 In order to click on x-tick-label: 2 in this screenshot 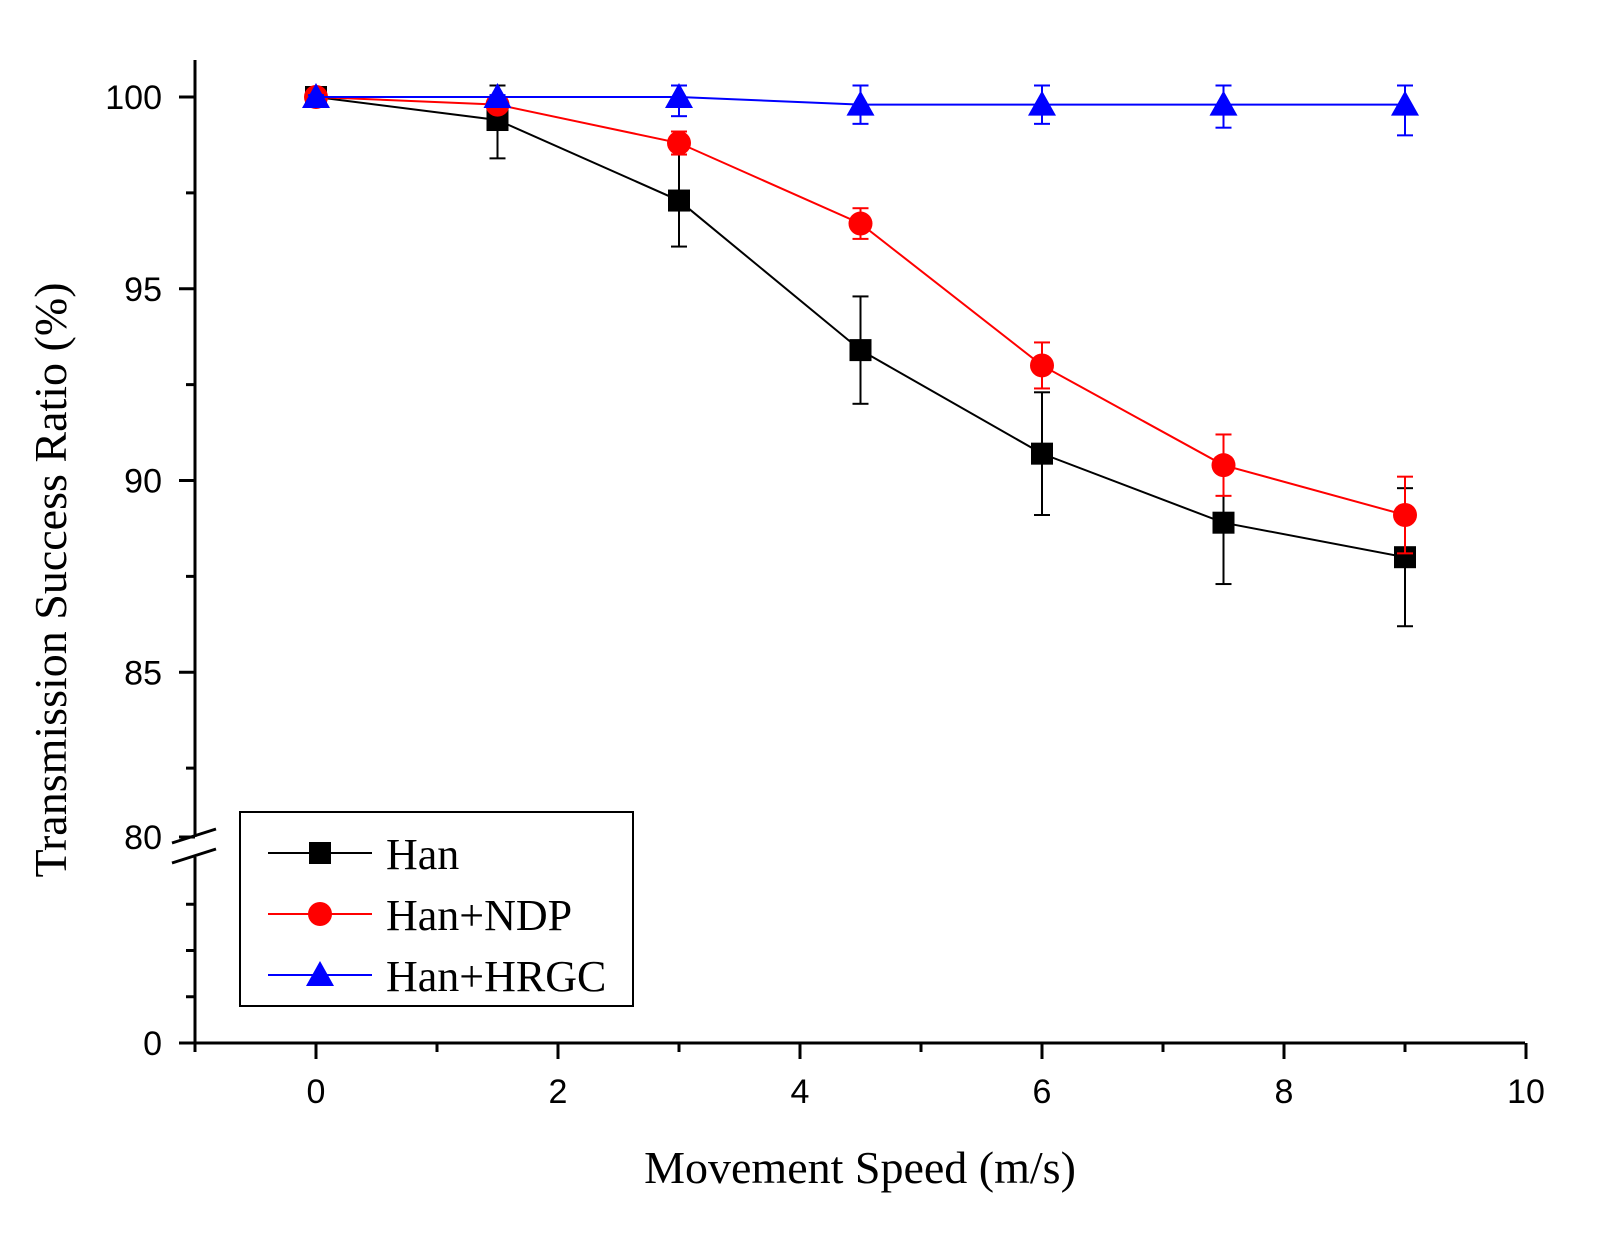, I will do `click(558, 1092)`.